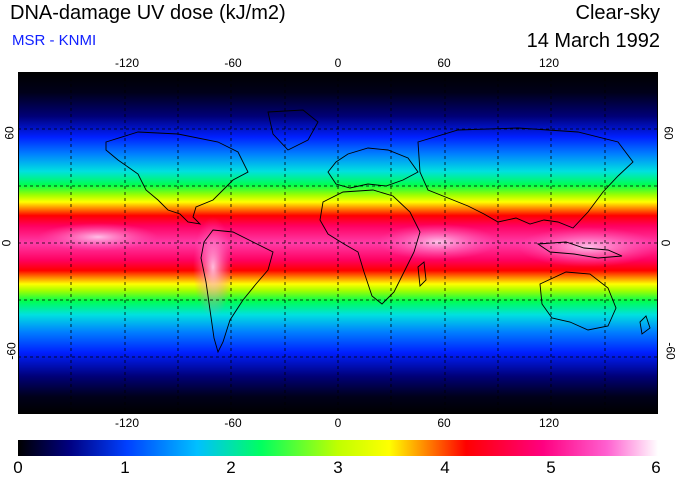 The image size is (678, 480). I want to click on colorbar-label-6: 6, so click(656, 467).